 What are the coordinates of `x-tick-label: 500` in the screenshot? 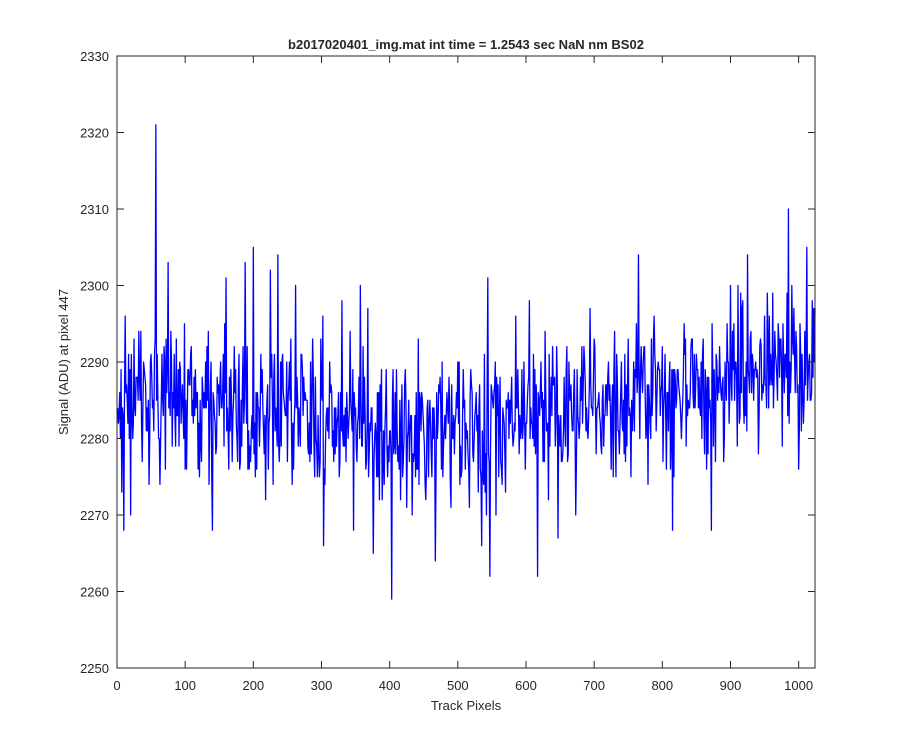 It's located at (458, 685).